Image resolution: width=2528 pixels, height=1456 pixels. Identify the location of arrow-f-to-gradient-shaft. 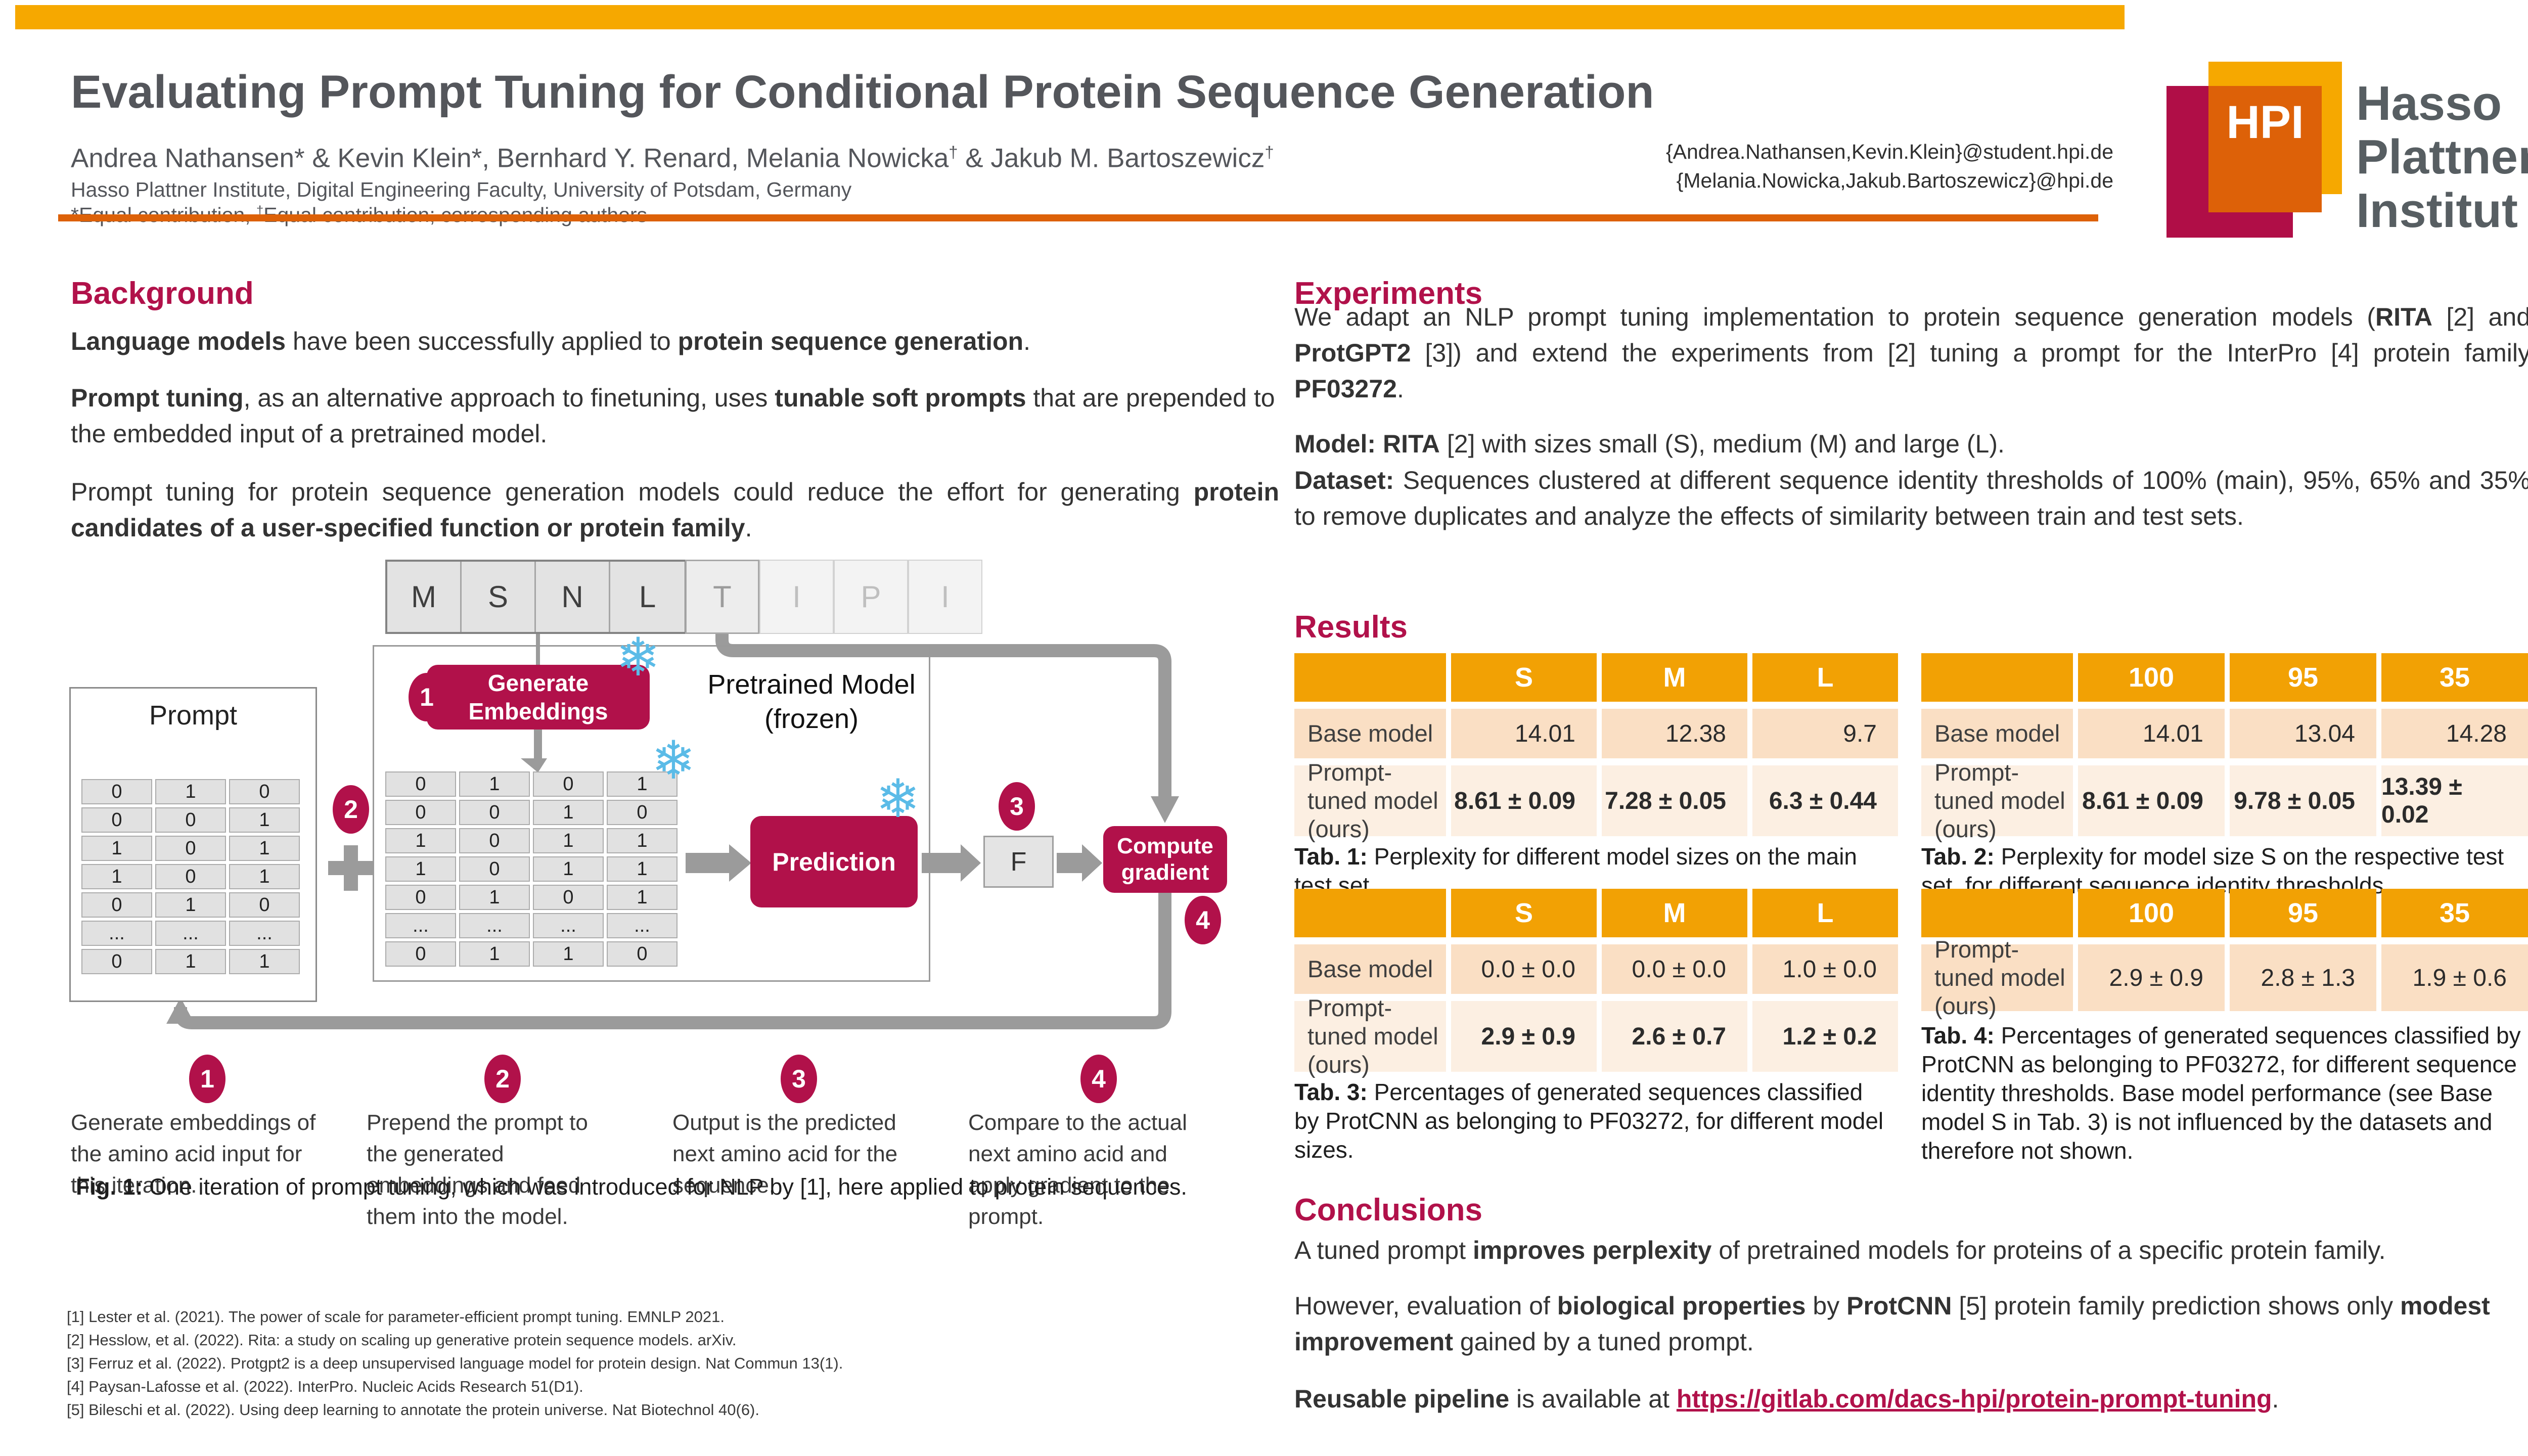
(1070, 863).